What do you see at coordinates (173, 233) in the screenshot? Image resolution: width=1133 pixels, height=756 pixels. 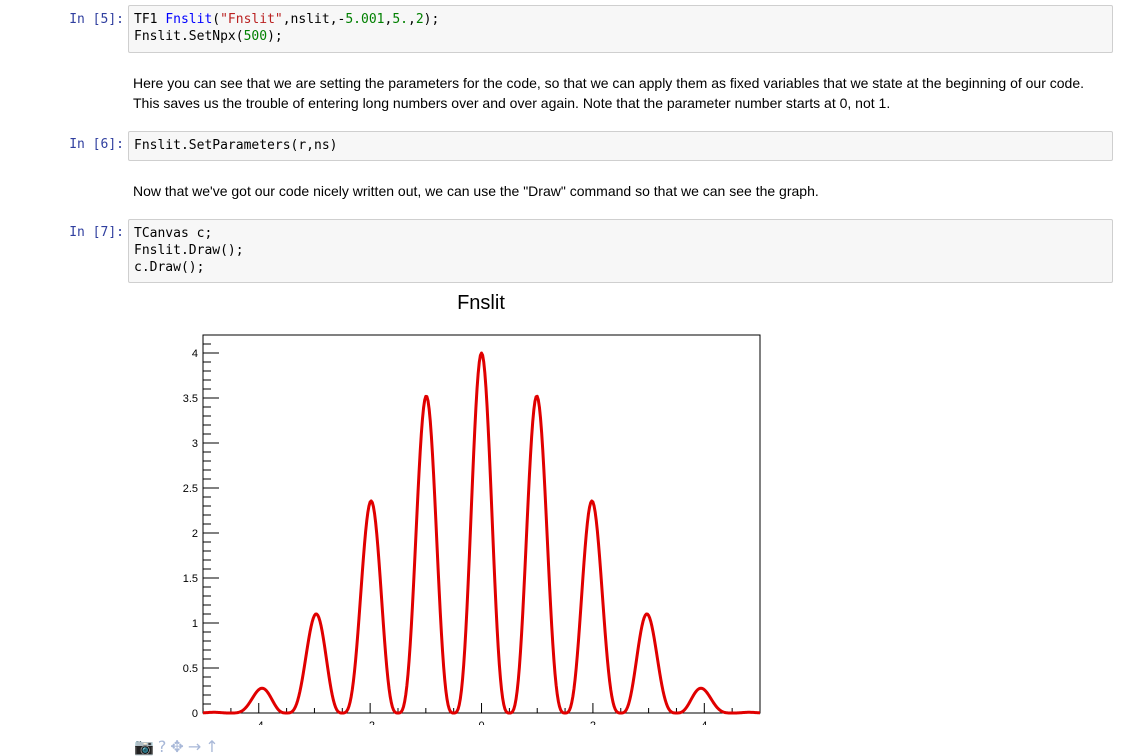 I see `code-token: TCanvas c;` at bounding box center [173, 233].